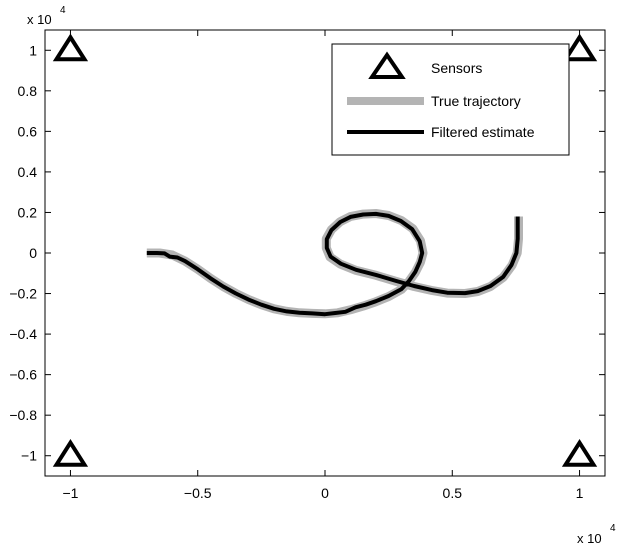  What do you see at coordinates (580, 493) in the screenshot?
I see `x-tick-label: 1` at bounding box center [580, 493].